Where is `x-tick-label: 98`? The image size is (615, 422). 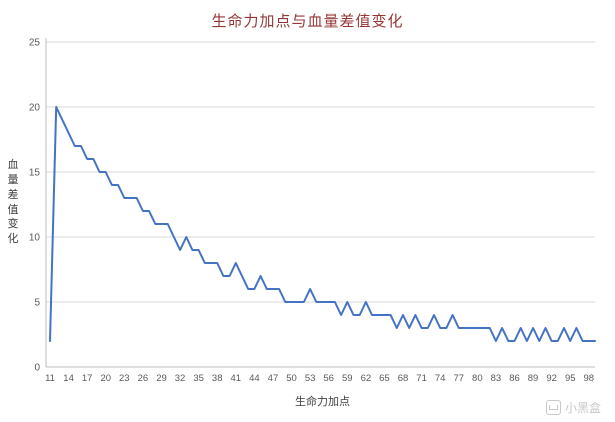 x-tick-label: 98 is located at coordinates (589, 378).